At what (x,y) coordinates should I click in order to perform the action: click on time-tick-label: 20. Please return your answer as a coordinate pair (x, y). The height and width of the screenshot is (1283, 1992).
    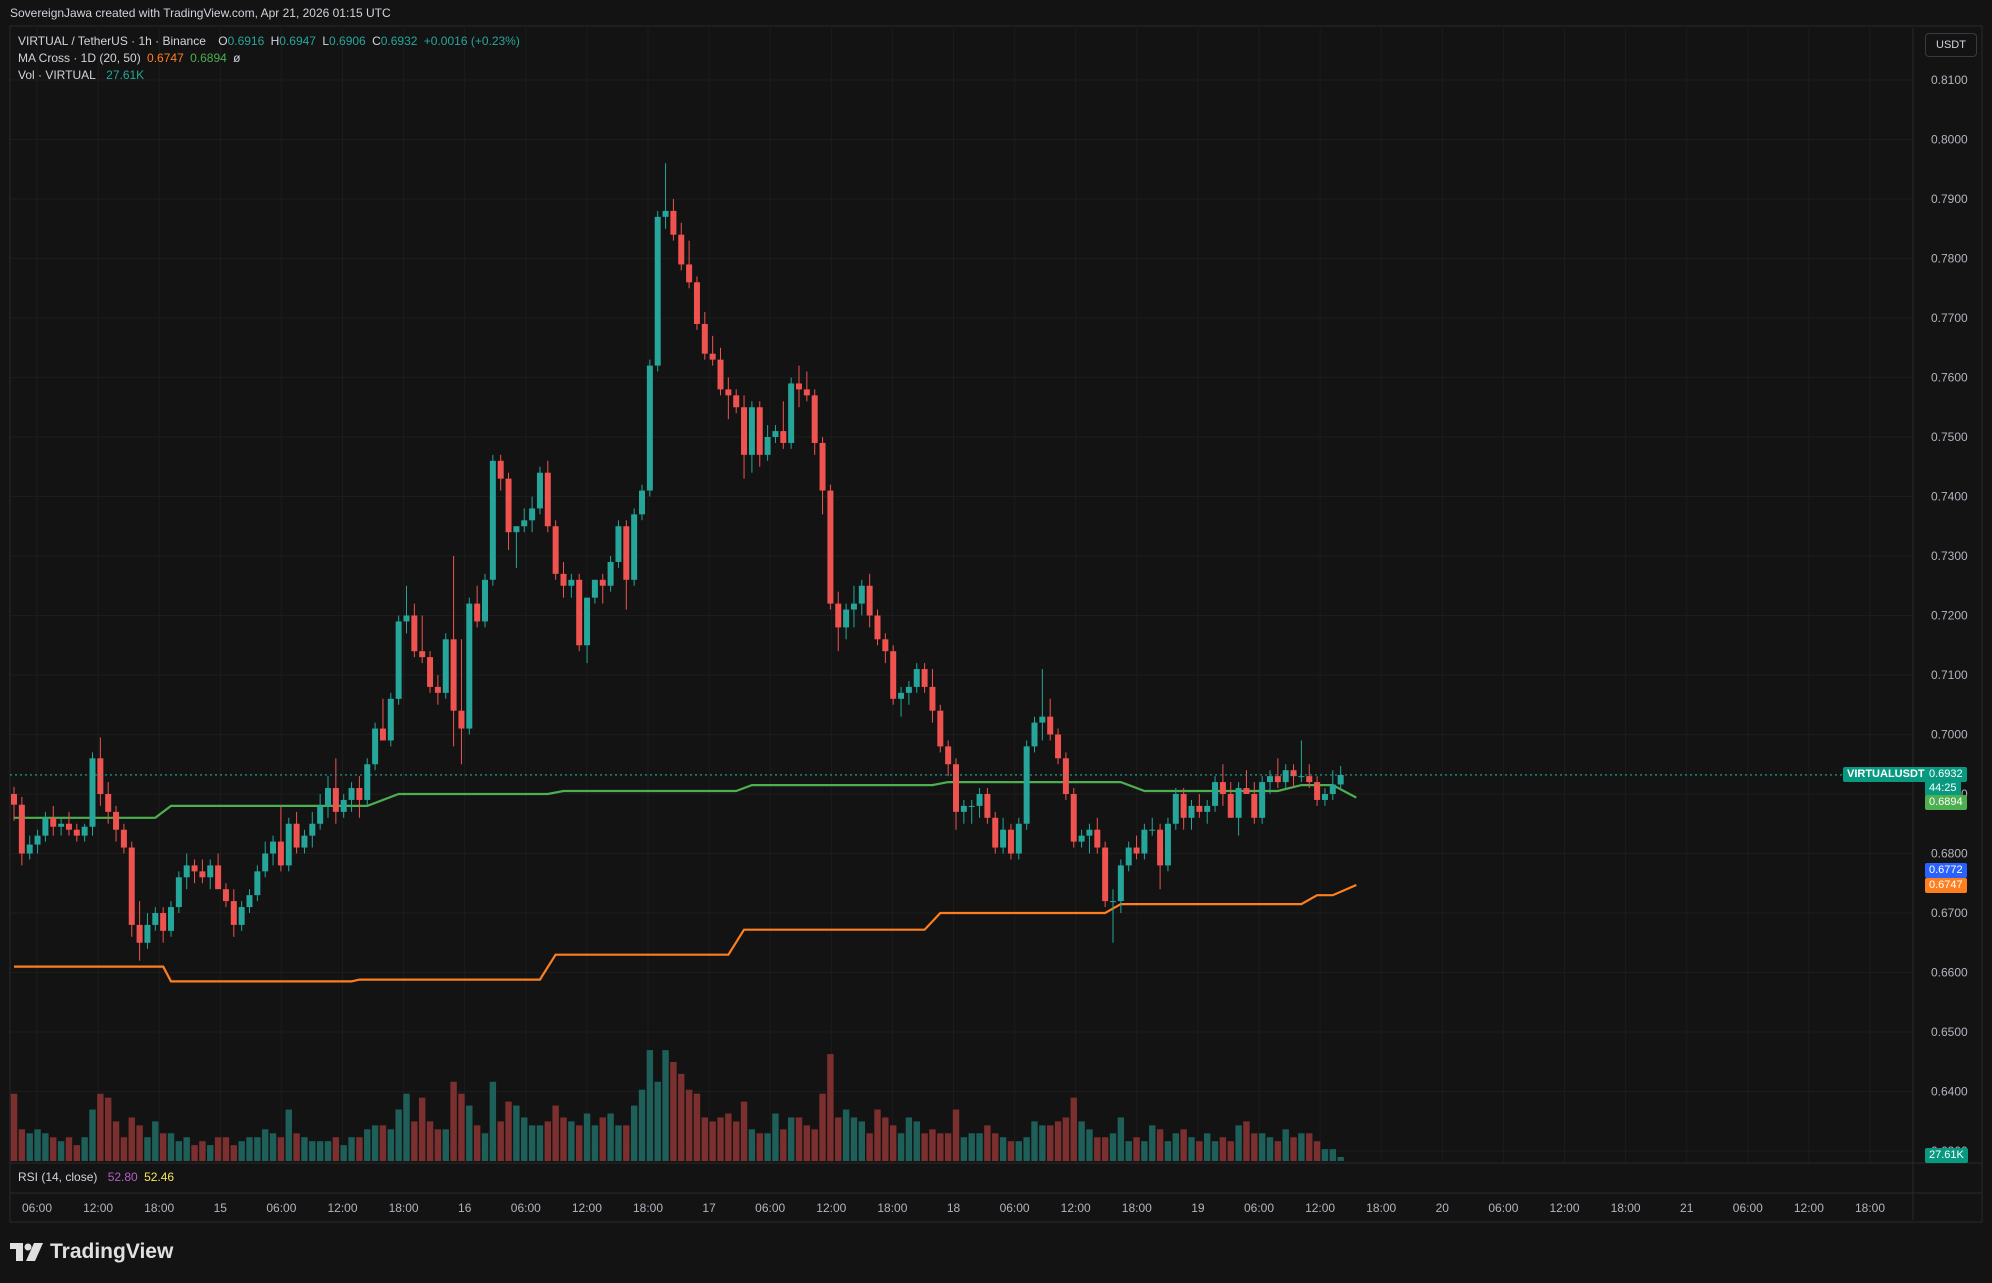
    Looking at the image, I should click on (1443, 1208).